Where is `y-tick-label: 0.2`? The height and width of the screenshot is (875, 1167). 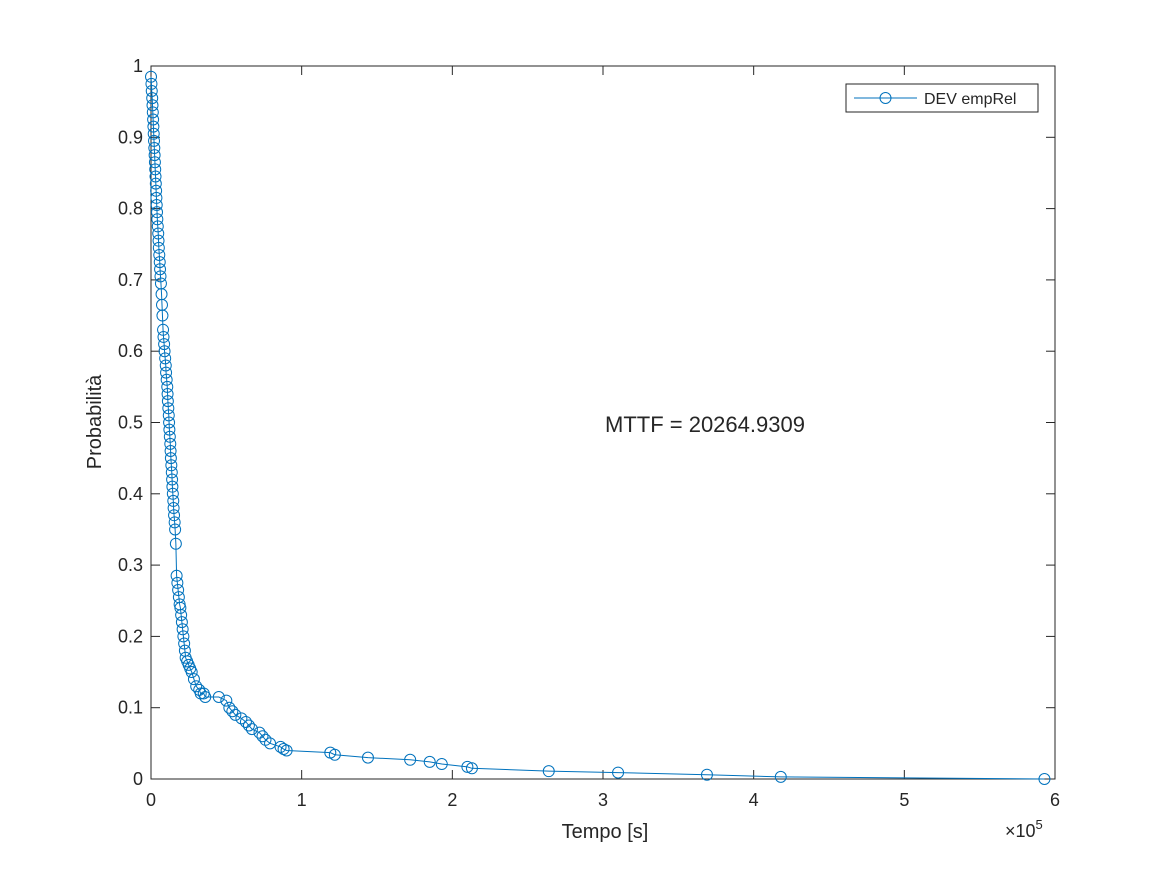
y-tick-label: 0.2 is located at coordinates (130, 636).